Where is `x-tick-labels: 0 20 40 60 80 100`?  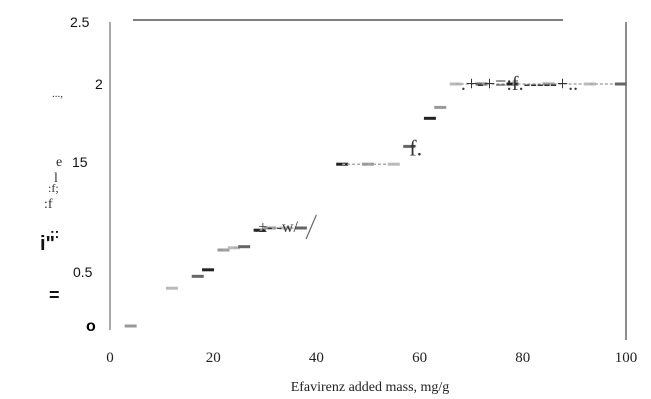
x-tick-labels: 0 20 40 60 80 100 is located at coordinates (371, 358).